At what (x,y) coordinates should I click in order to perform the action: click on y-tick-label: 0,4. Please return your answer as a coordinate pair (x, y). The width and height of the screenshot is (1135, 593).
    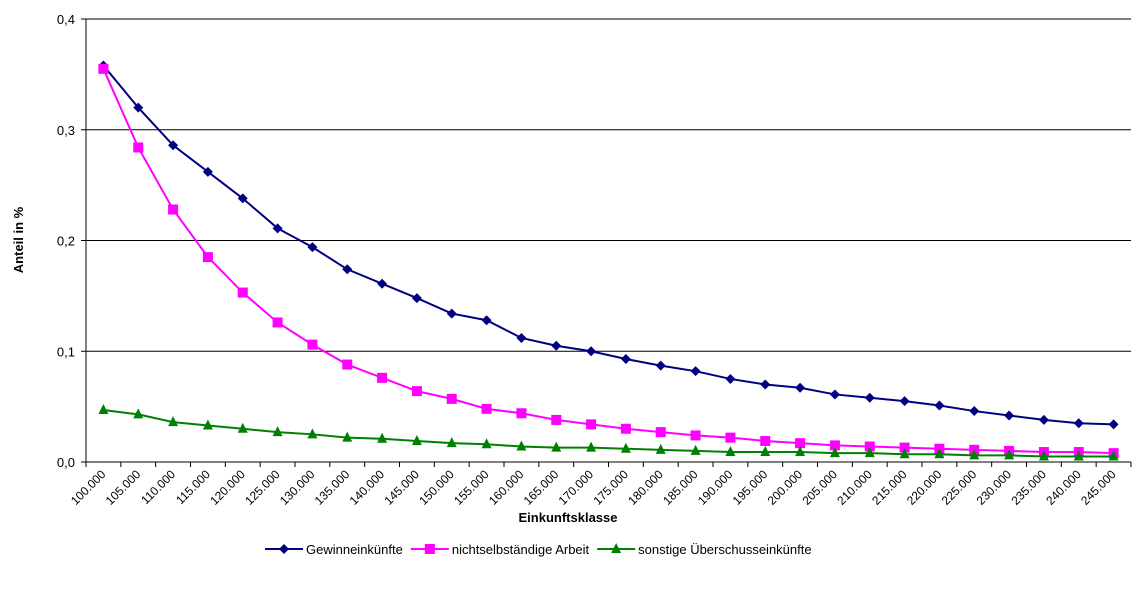
    Looking at the image, I should click on (66, 19).